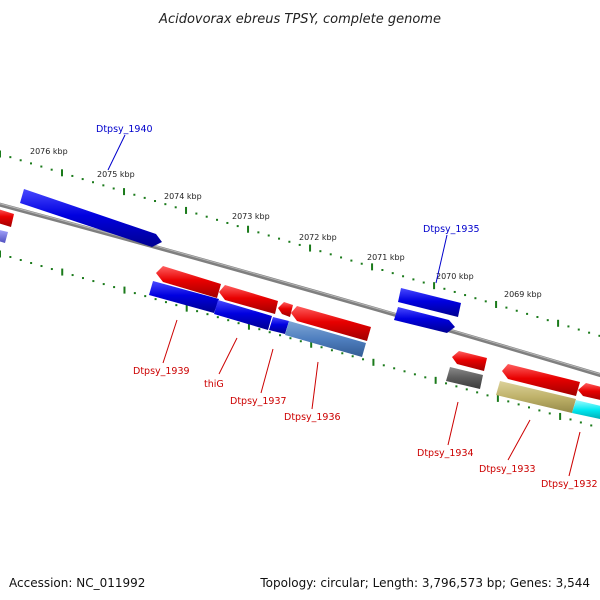 The image size is (600, 600). I want to click on gene-dtpsy-1937-lower, so click(279, 325).